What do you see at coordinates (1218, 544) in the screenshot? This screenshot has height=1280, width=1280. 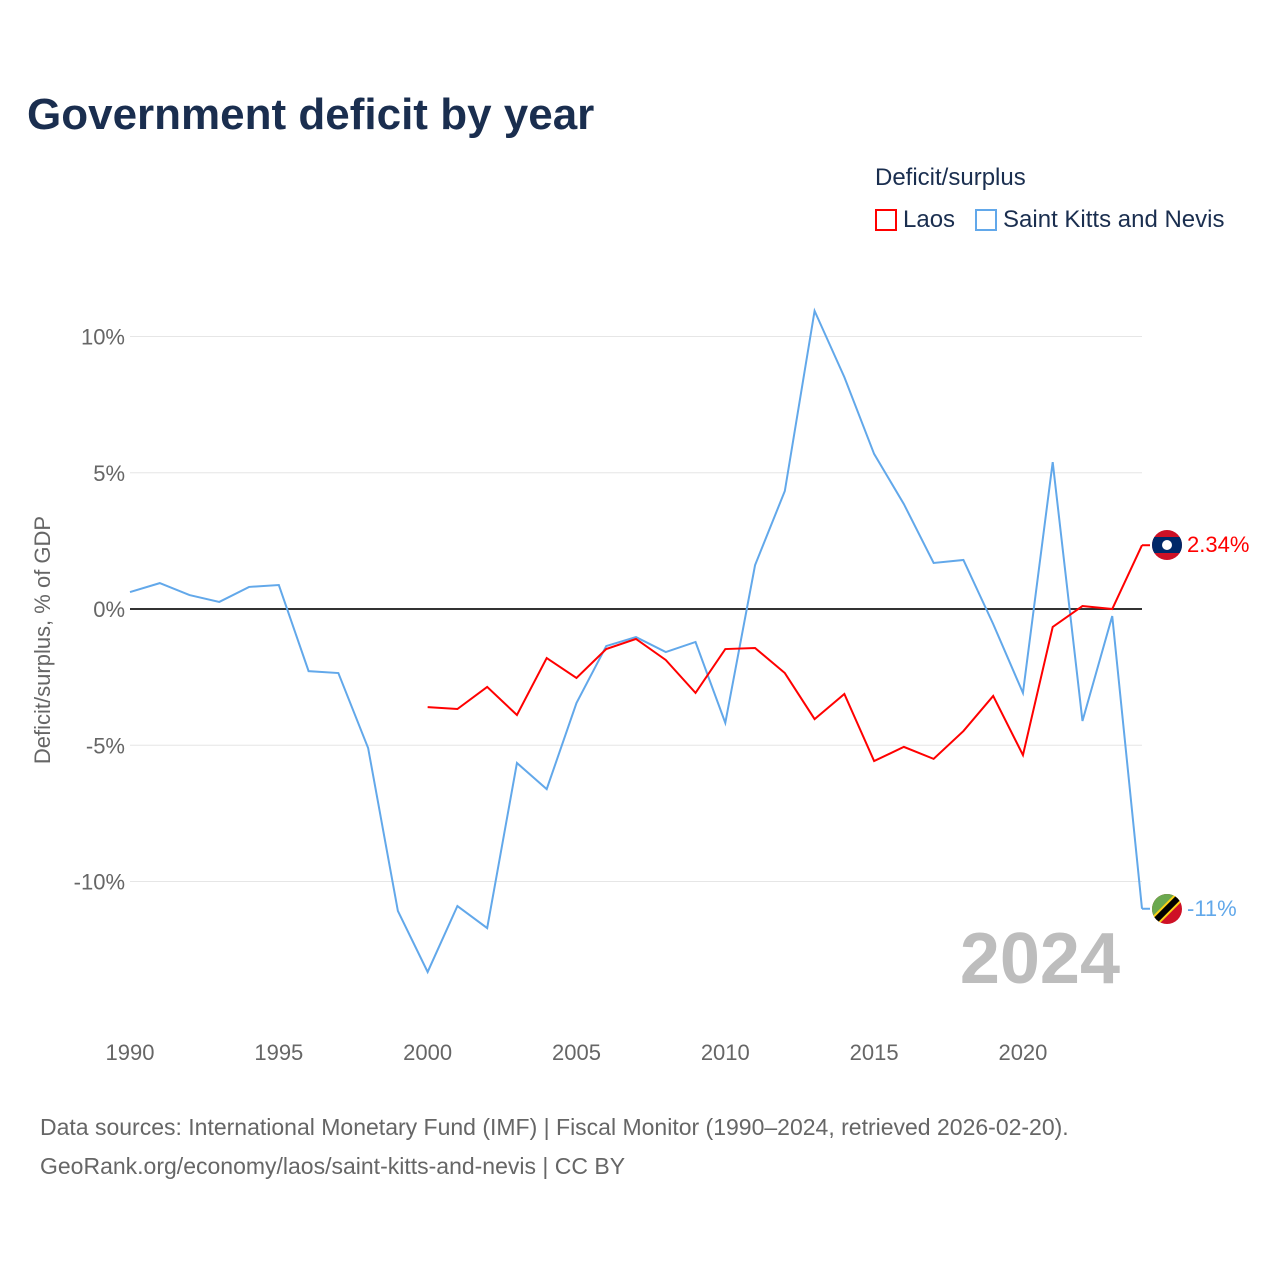 I see `end-label-laos: 2.34%` at bounding box center [1218, 544].